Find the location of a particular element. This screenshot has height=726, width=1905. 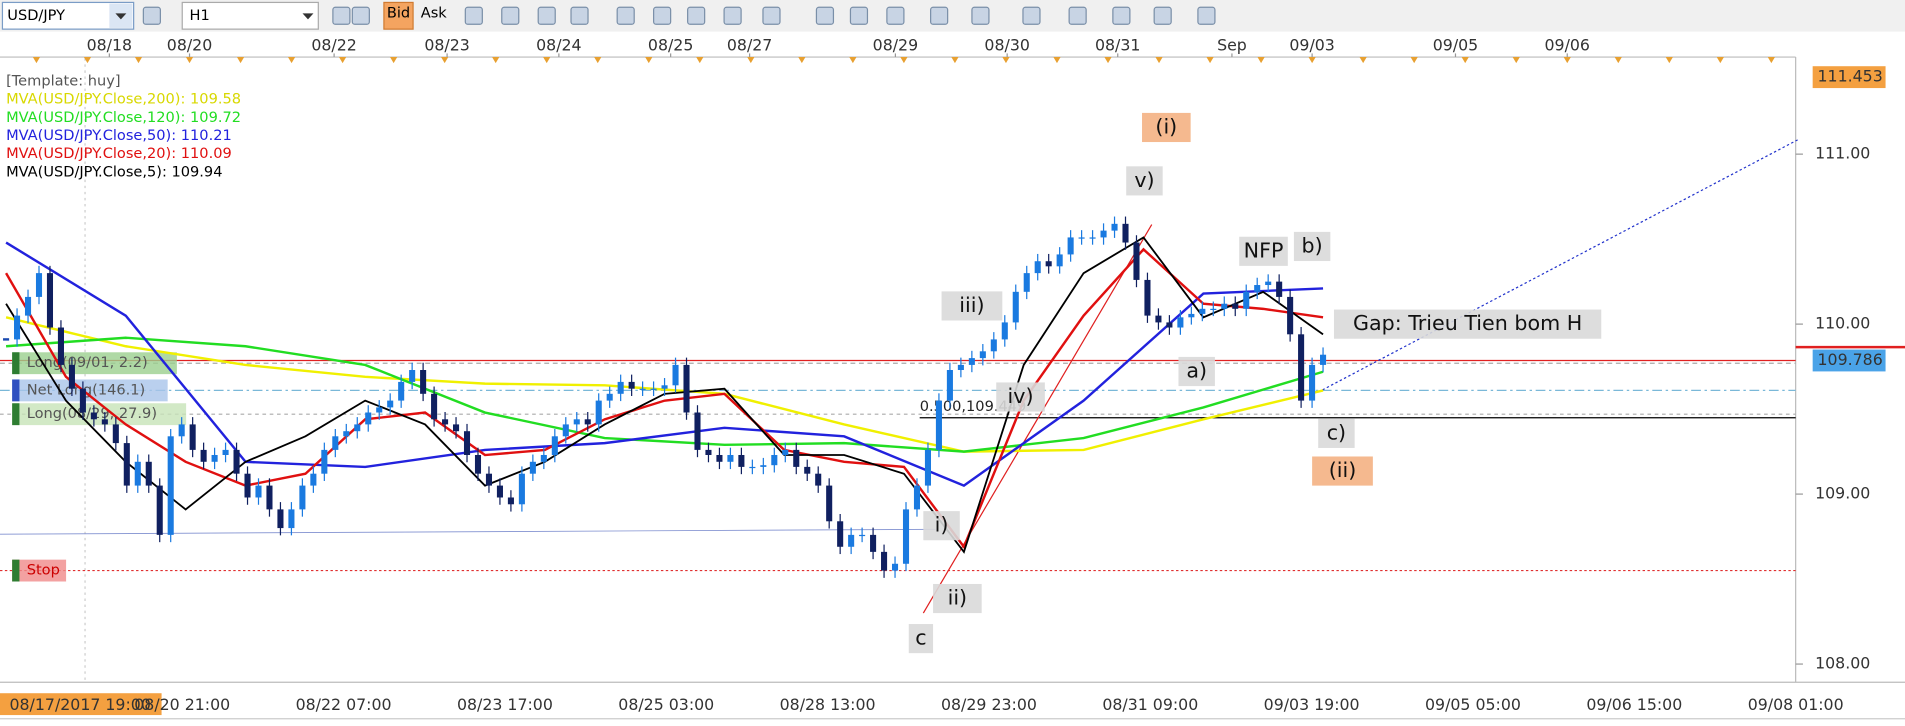

ask-button is located at coordinates (434, 16).